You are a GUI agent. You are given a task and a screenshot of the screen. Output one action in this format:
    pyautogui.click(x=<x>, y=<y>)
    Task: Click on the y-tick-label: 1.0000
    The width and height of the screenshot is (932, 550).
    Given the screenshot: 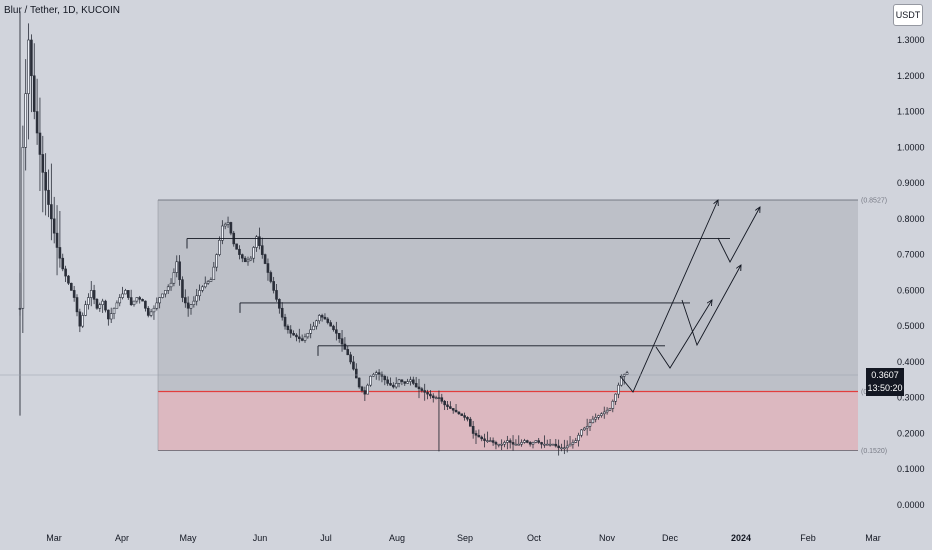 What is the action you would take?
    pyautogui.click(x=911, y=147)
    